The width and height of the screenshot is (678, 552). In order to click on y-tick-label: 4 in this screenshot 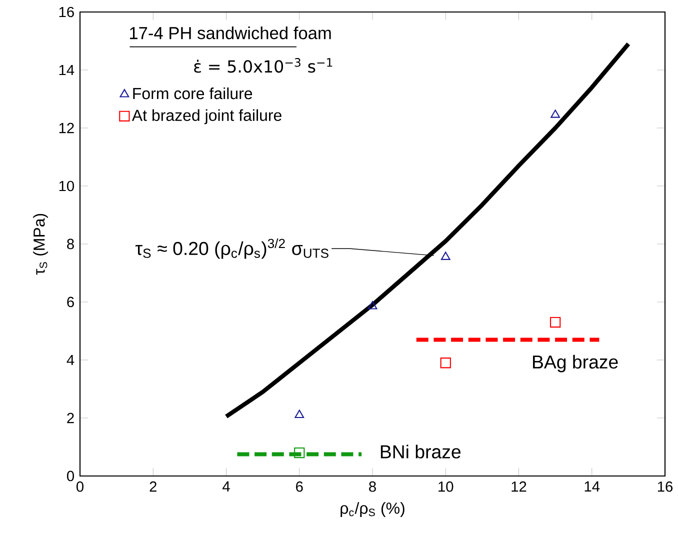, I will do `click(70, 360)`.